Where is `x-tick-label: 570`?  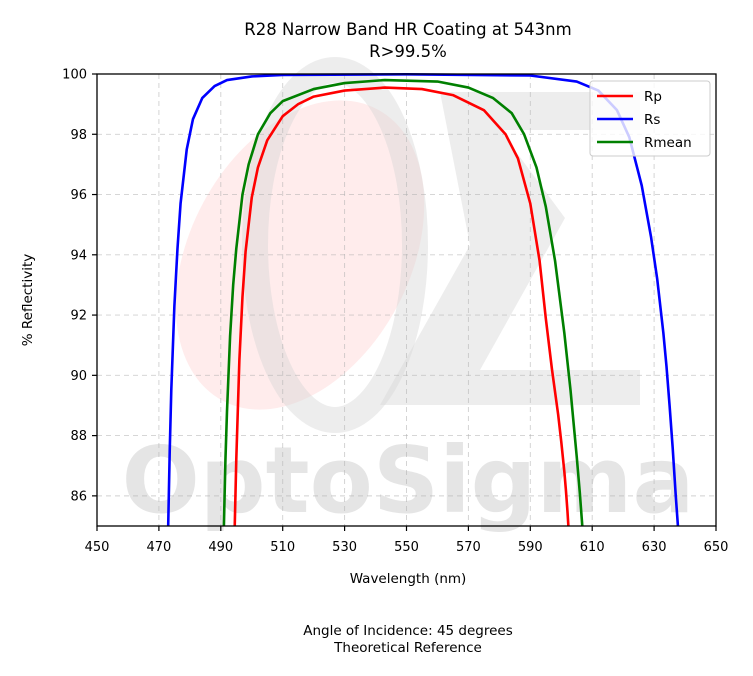
x-tick-label: 570 is located at coordinates (468, 547).